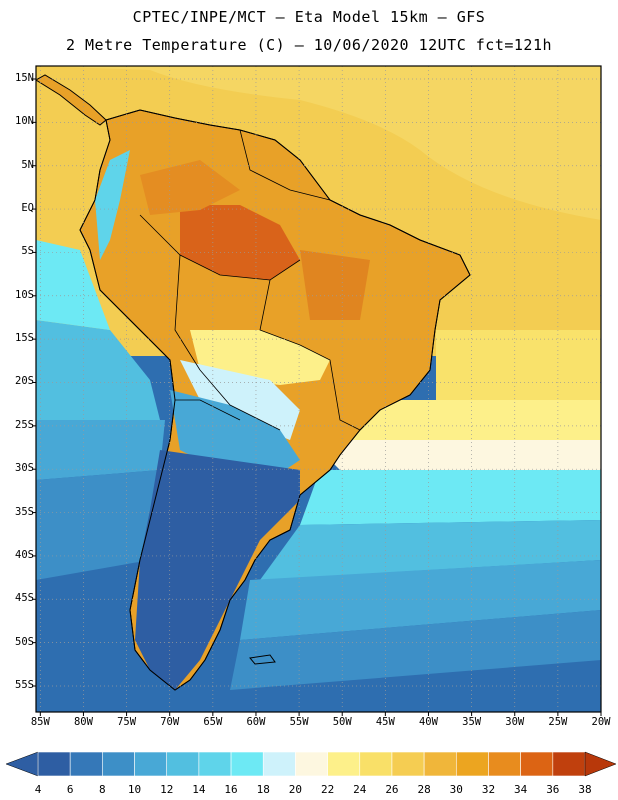  I want to click on colorbar-label: 34, so click(521, 789).